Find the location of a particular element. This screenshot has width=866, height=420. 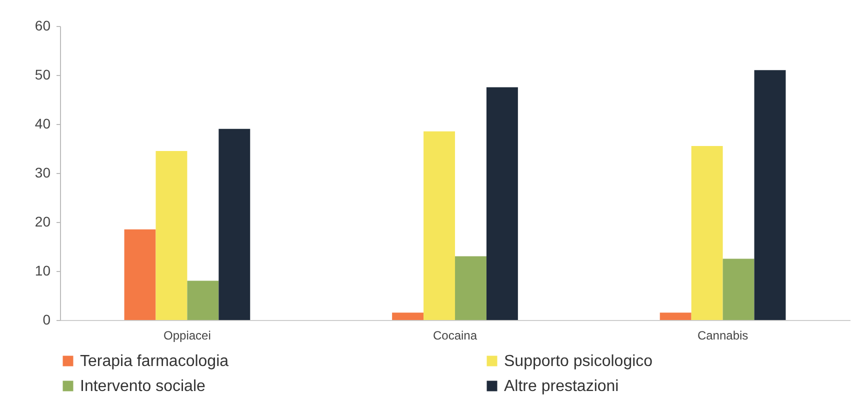

x-tick-label: Cocaina is located at coordinates (455, 335).